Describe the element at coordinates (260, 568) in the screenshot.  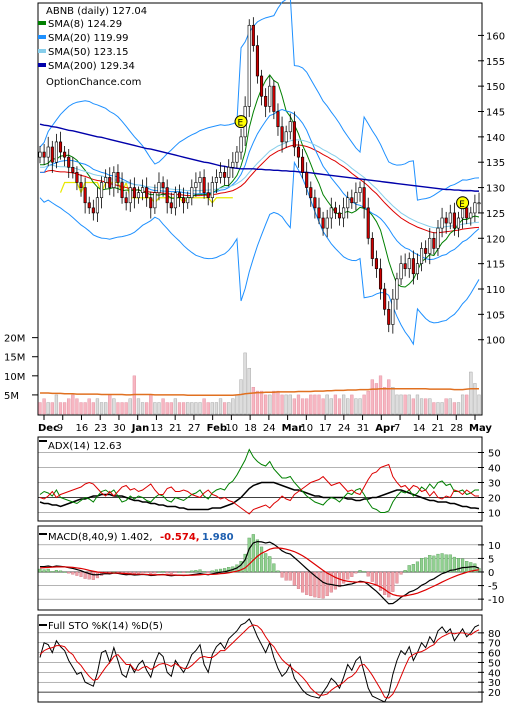
I see `macd-panel-frame` at that location.